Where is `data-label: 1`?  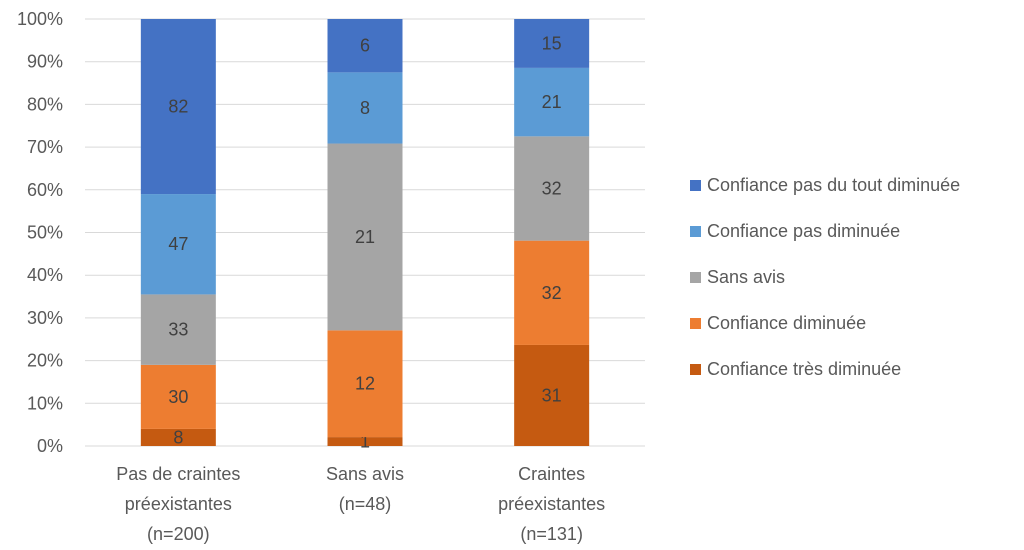
data-label: 1 is located at coordinates (365, 442).